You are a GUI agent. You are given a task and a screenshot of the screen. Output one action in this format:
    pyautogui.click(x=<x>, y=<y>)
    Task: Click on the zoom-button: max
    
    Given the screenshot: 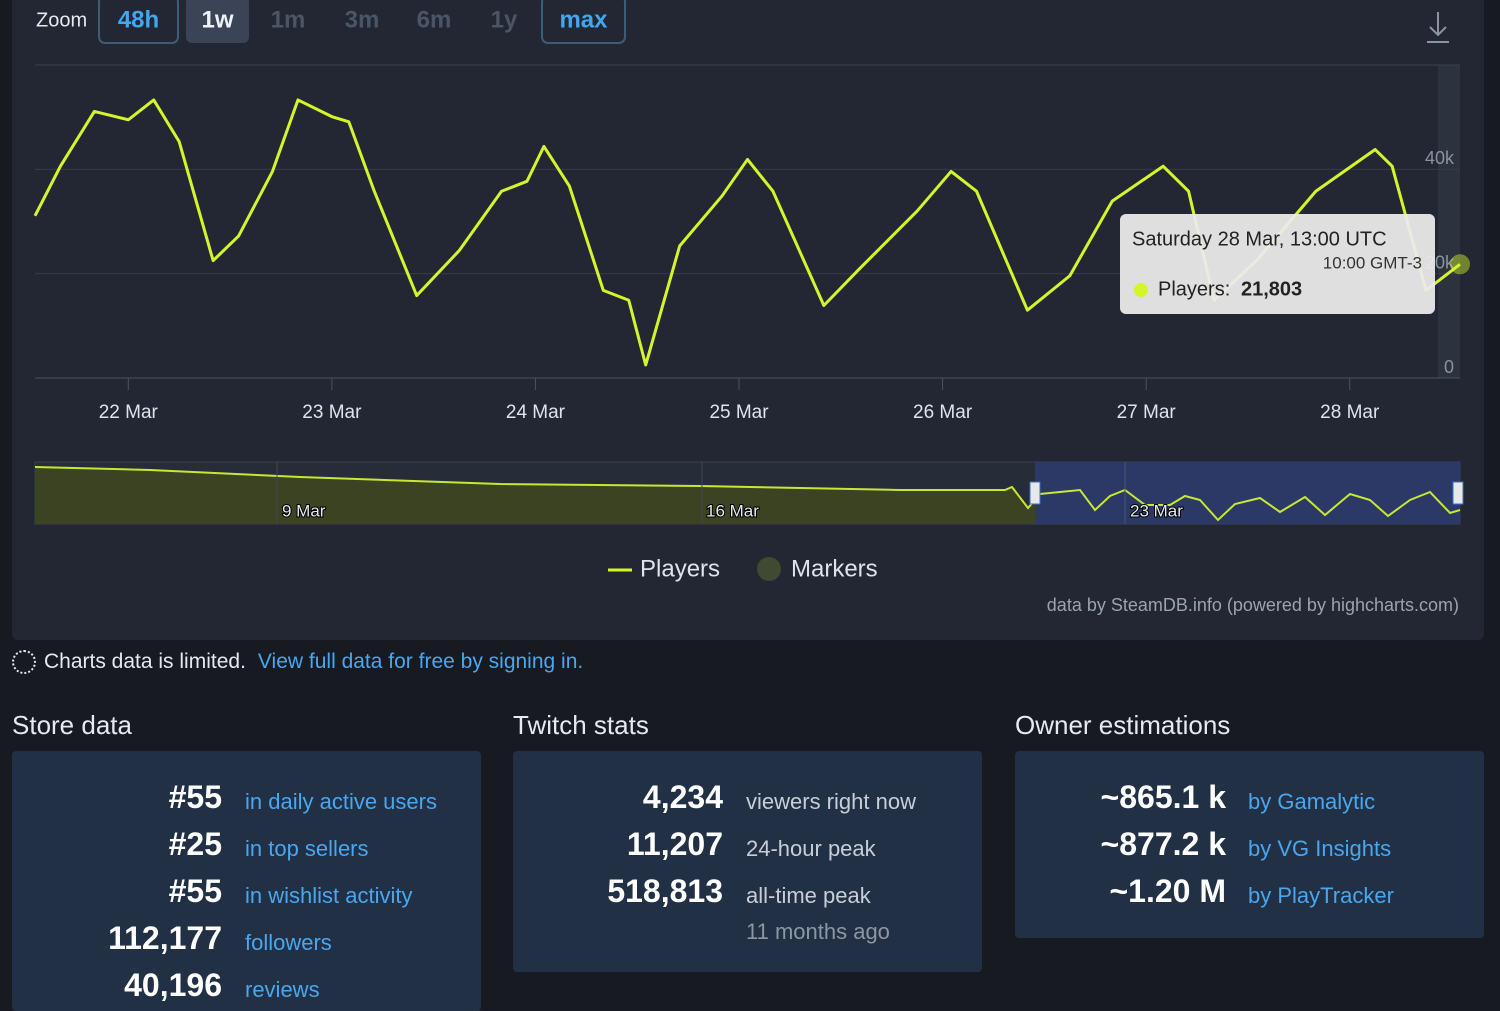 What is the action you would take?
    pyautogui.click(x=583, y=19)
    